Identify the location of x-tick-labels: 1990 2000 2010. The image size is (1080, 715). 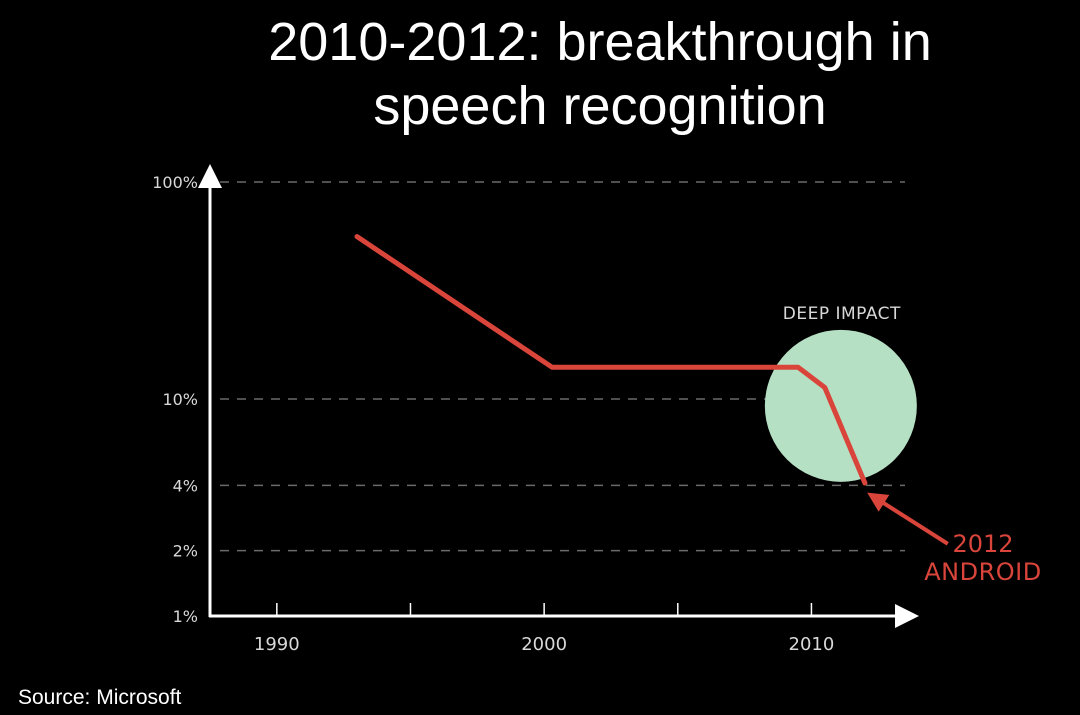
(544, 644).